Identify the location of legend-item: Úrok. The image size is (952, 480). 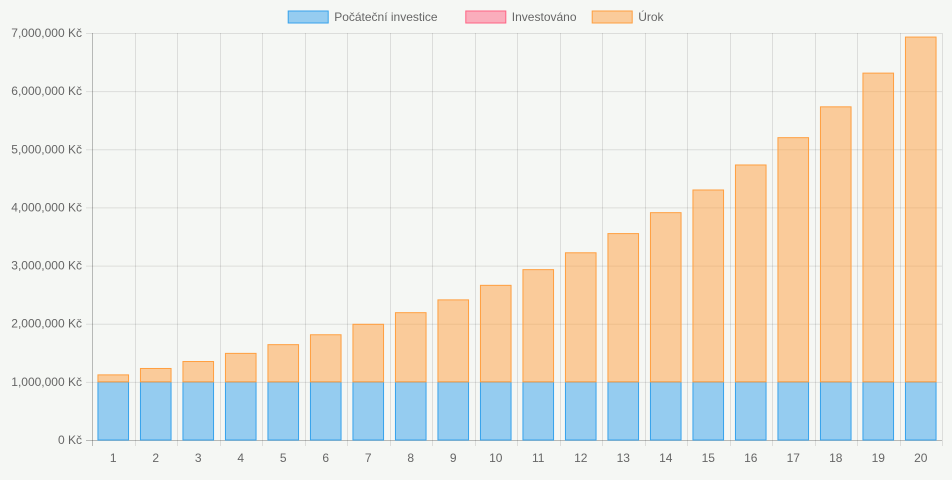
(628, 16).